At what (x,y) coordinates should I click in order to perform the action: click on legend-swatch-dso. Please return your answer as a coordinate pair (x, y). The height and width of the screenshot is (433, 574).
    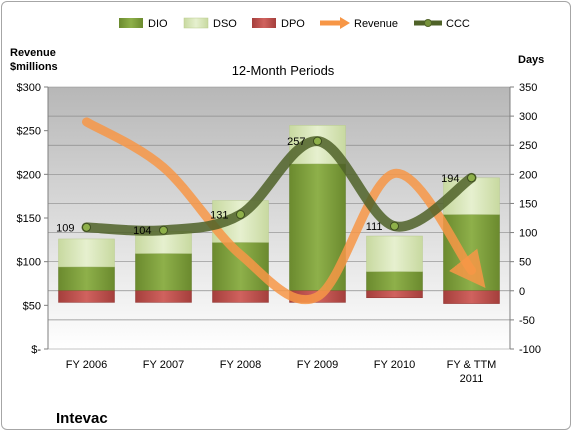
    Looking at the image, I should click on (196, 23).